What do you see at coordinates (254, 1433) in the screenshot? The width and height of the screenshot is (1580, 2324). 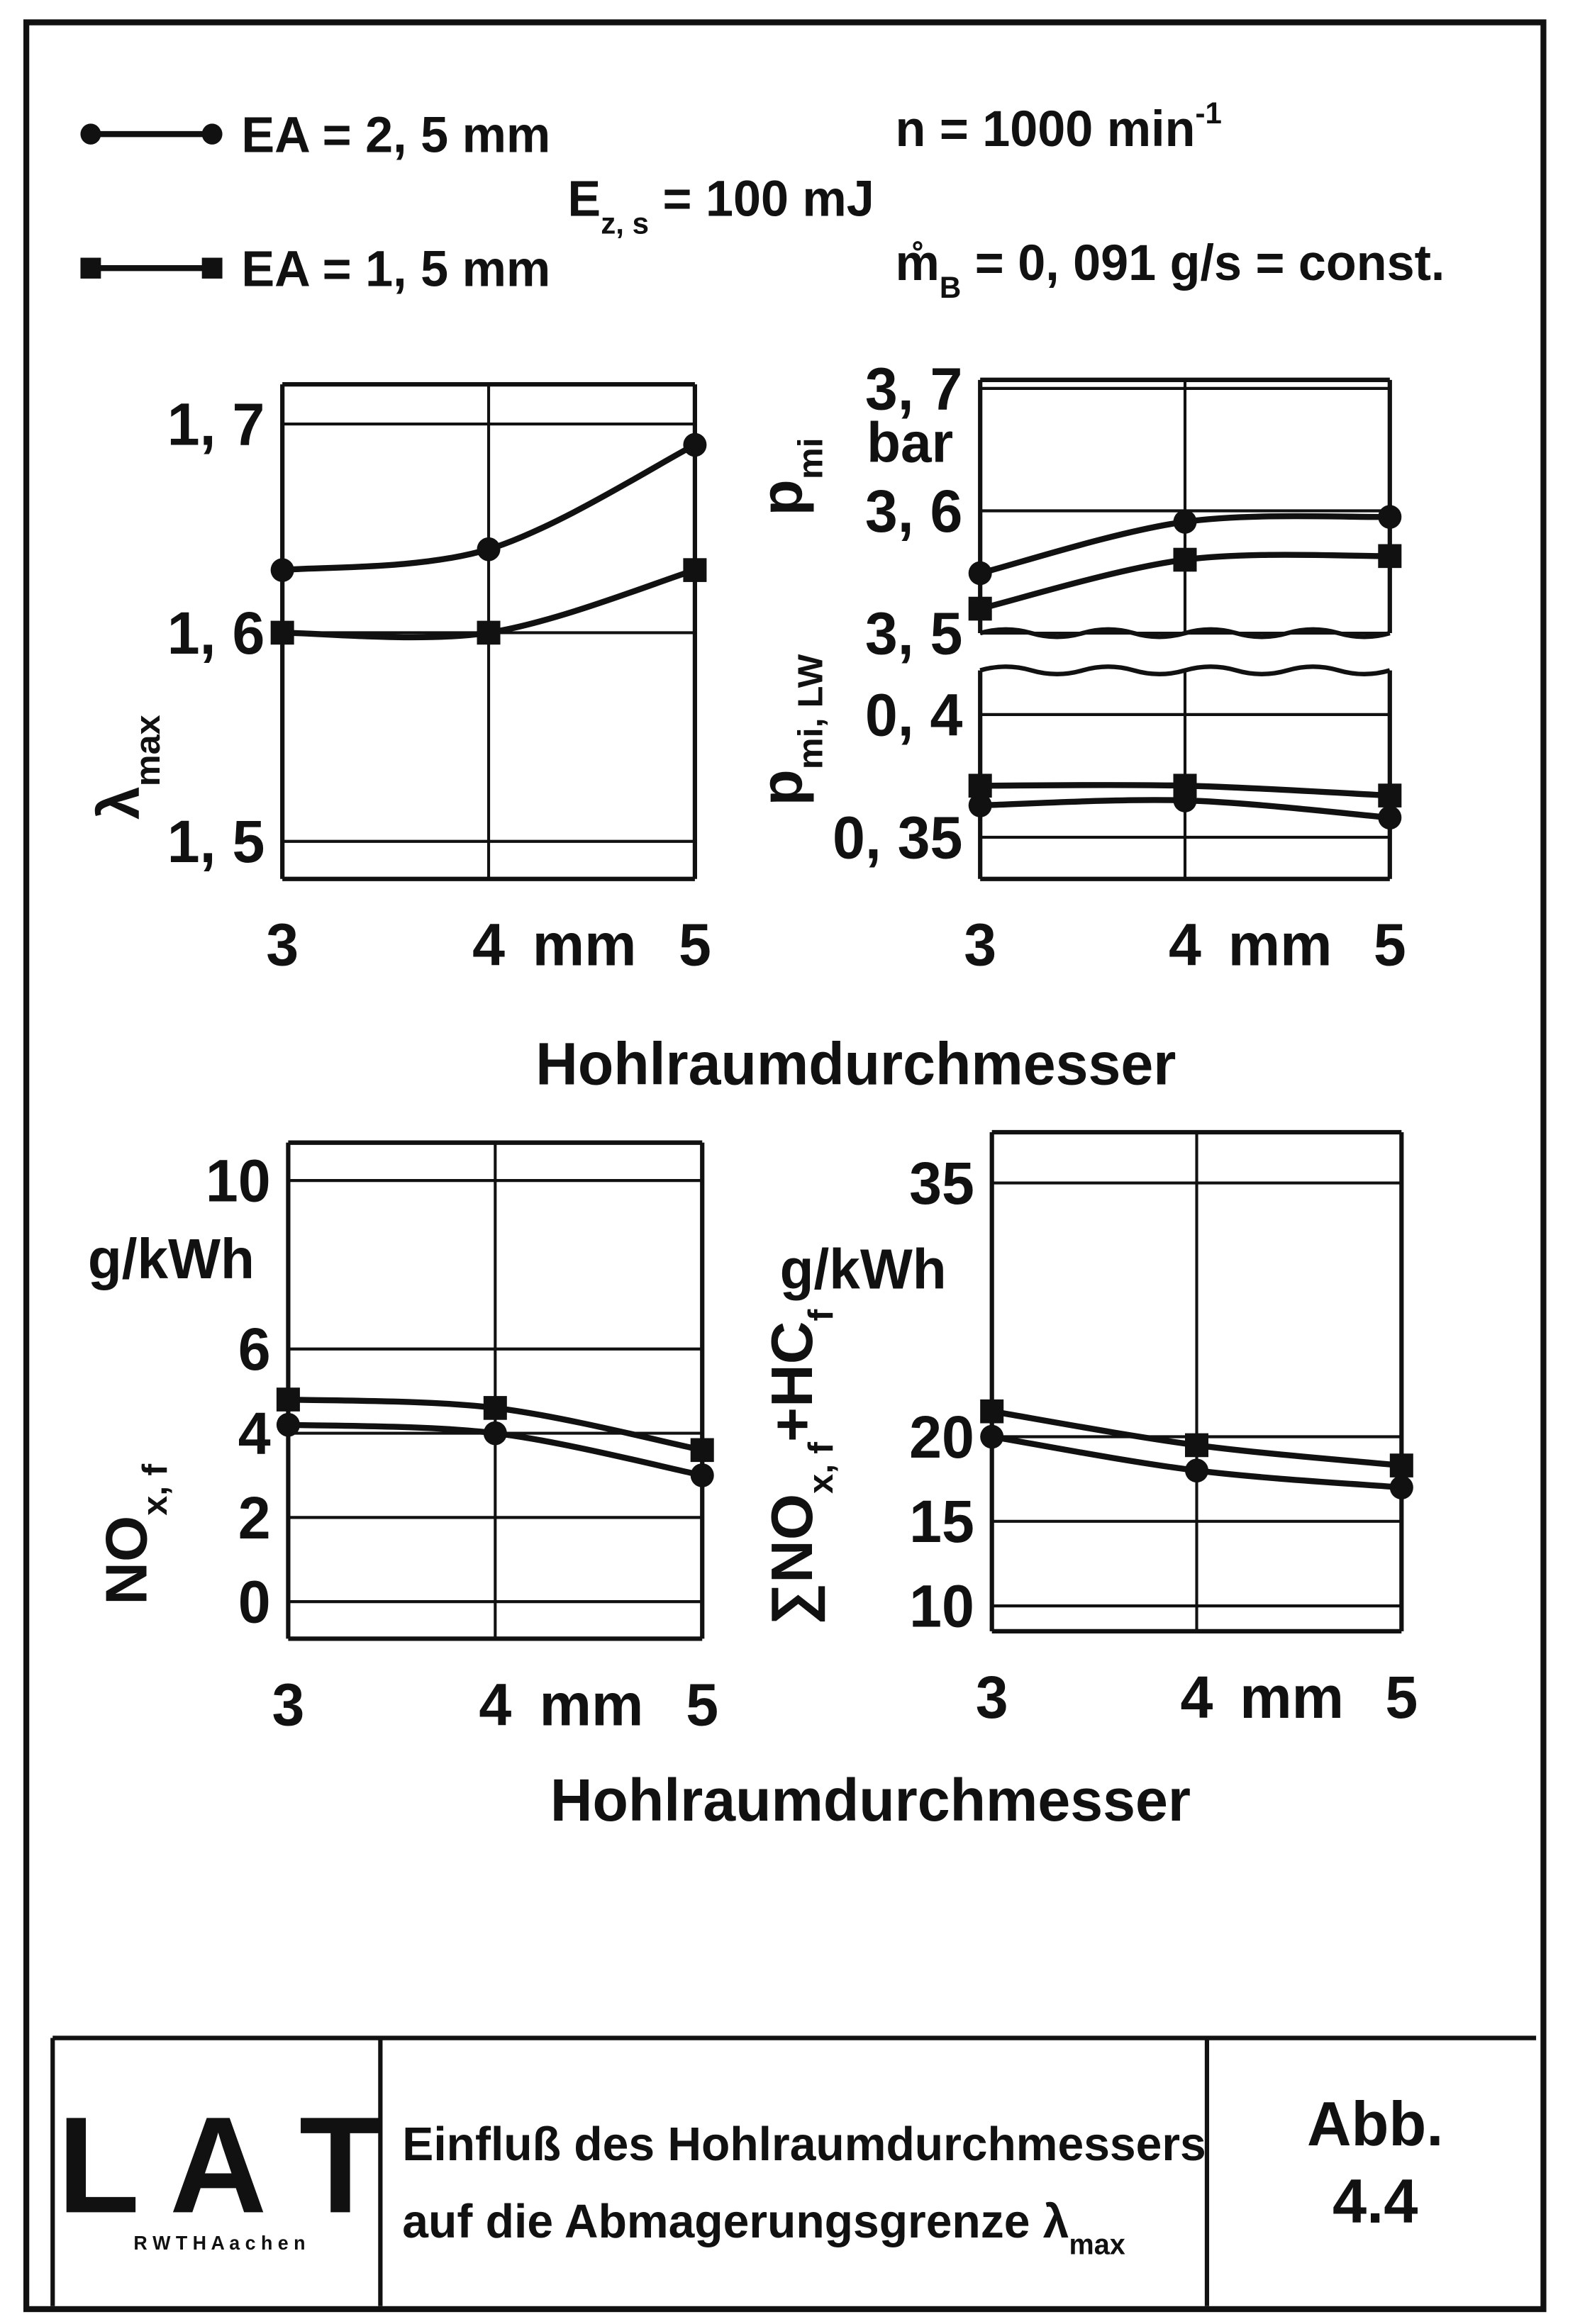 I see `y-tick-label: 4` at bounding box center [254, 1433].